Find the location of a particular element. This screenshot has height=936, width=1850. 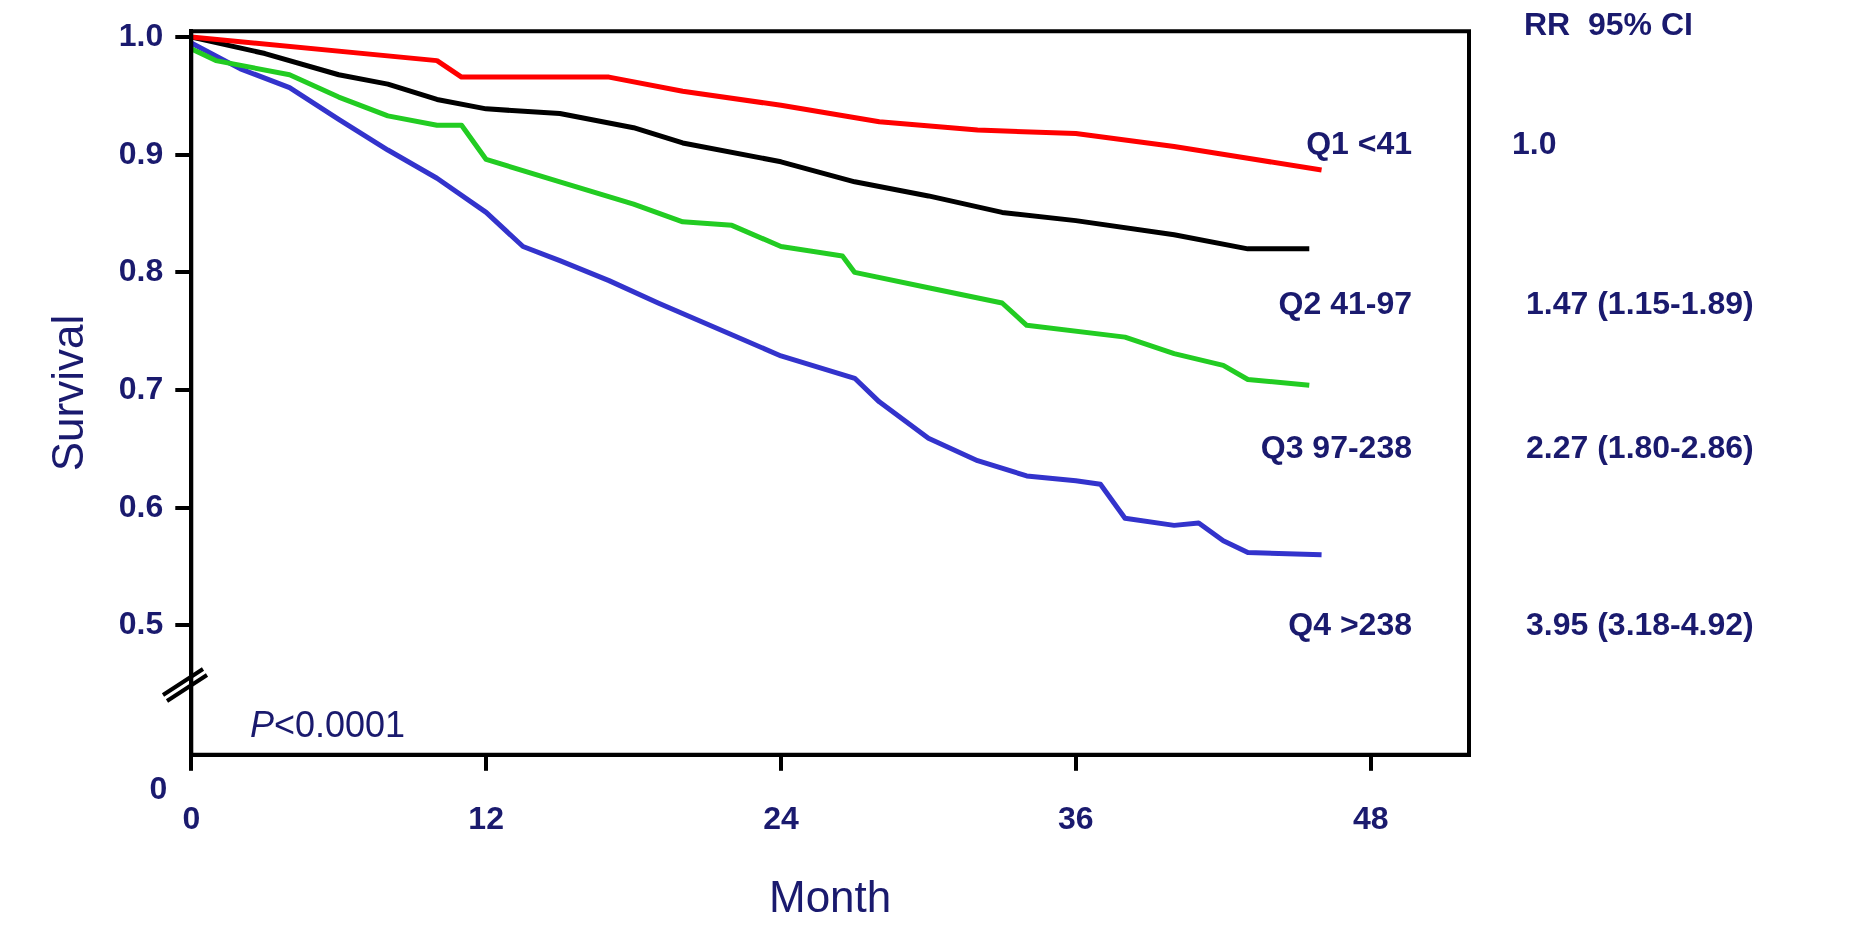

series-label: Q1 <41 is located at coordinates (1359, 142).